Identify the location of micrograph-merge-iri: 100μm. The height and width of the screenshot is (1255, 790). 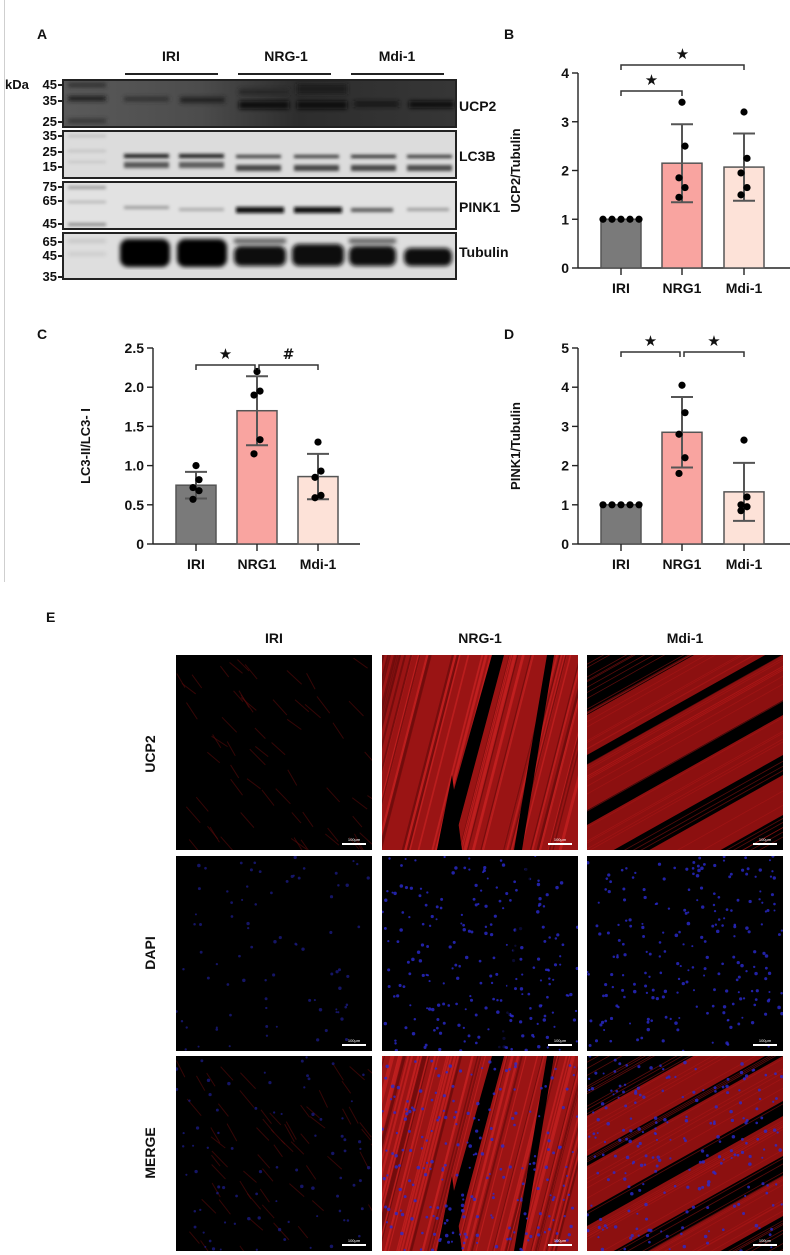
(274, 1153).